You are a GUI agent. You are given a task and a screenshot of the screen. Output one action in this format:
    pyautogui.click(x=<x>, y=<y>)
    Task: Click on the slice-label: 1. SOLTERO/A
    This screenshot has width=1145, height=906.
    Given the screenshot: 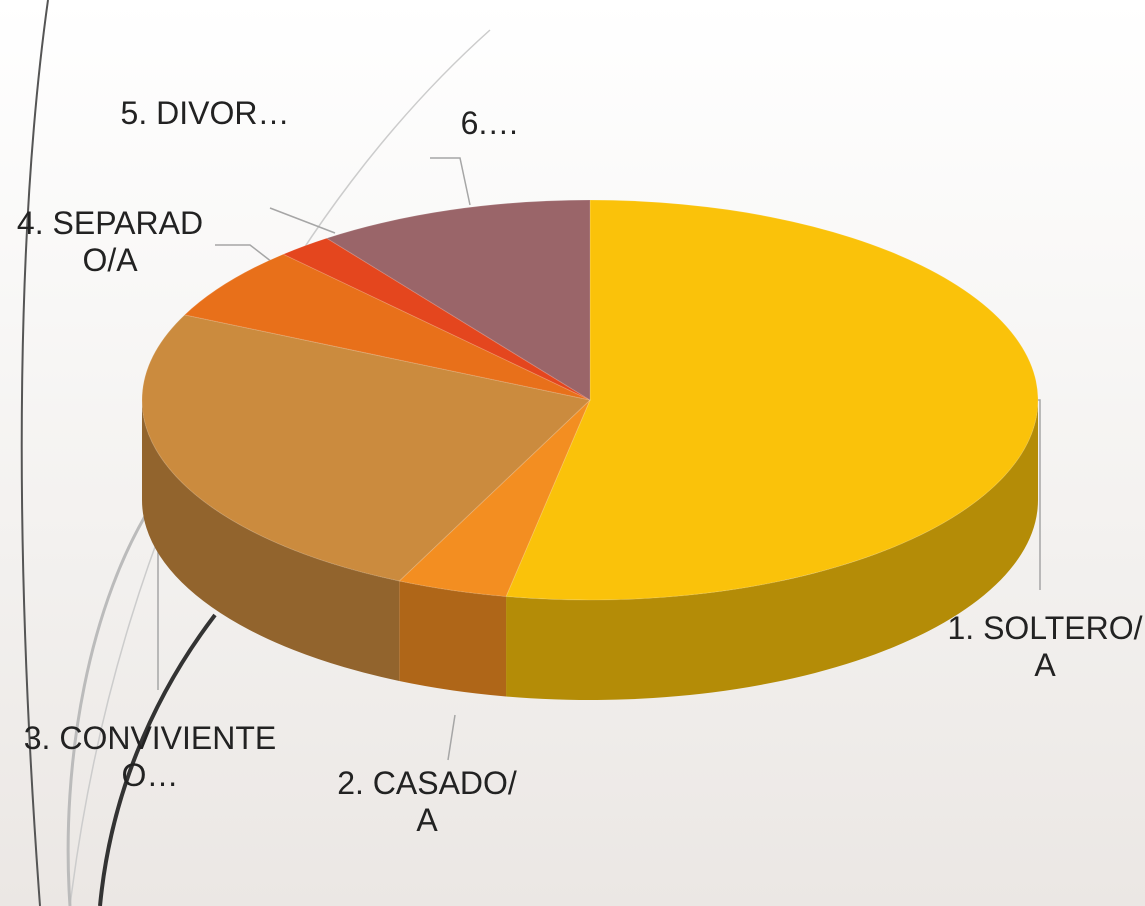 What is the action you would take?
    pyautogui.click(x=1045, y=646)
    